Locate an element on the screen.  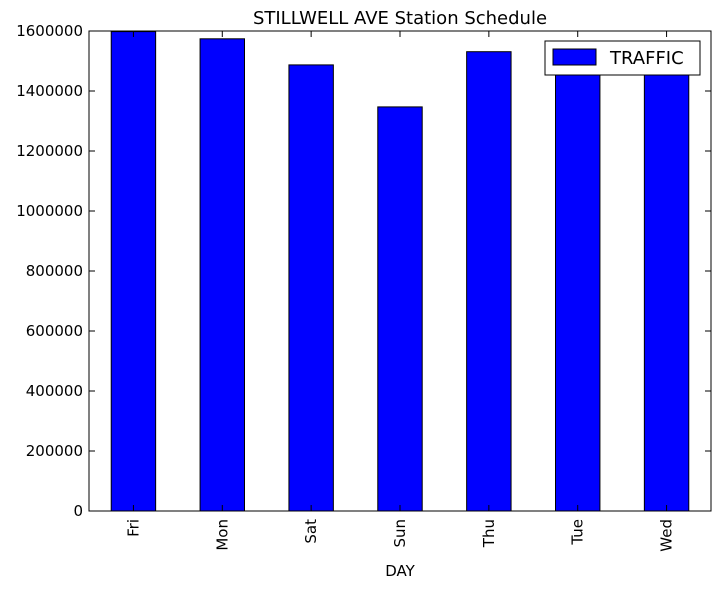
bar-sat is located at coordinates (311, 288).